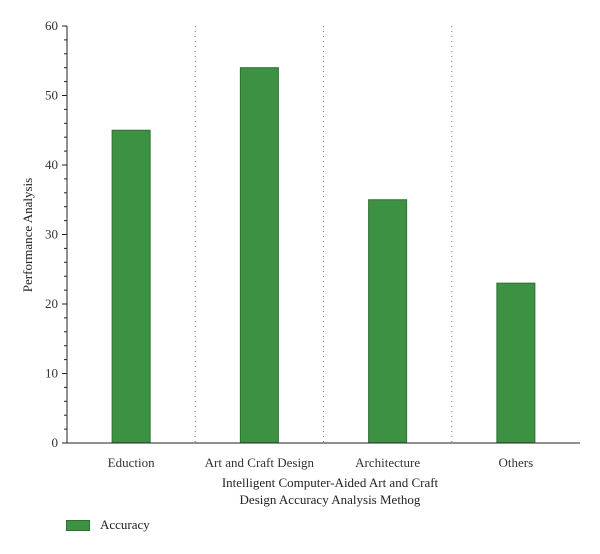 Image resolution: width=600 pixels, height=554 pixels. What do you see at coordinates (51, 25) in the screenshot?
I see `y-tick-label: 60` at bounding box center [51, 25].